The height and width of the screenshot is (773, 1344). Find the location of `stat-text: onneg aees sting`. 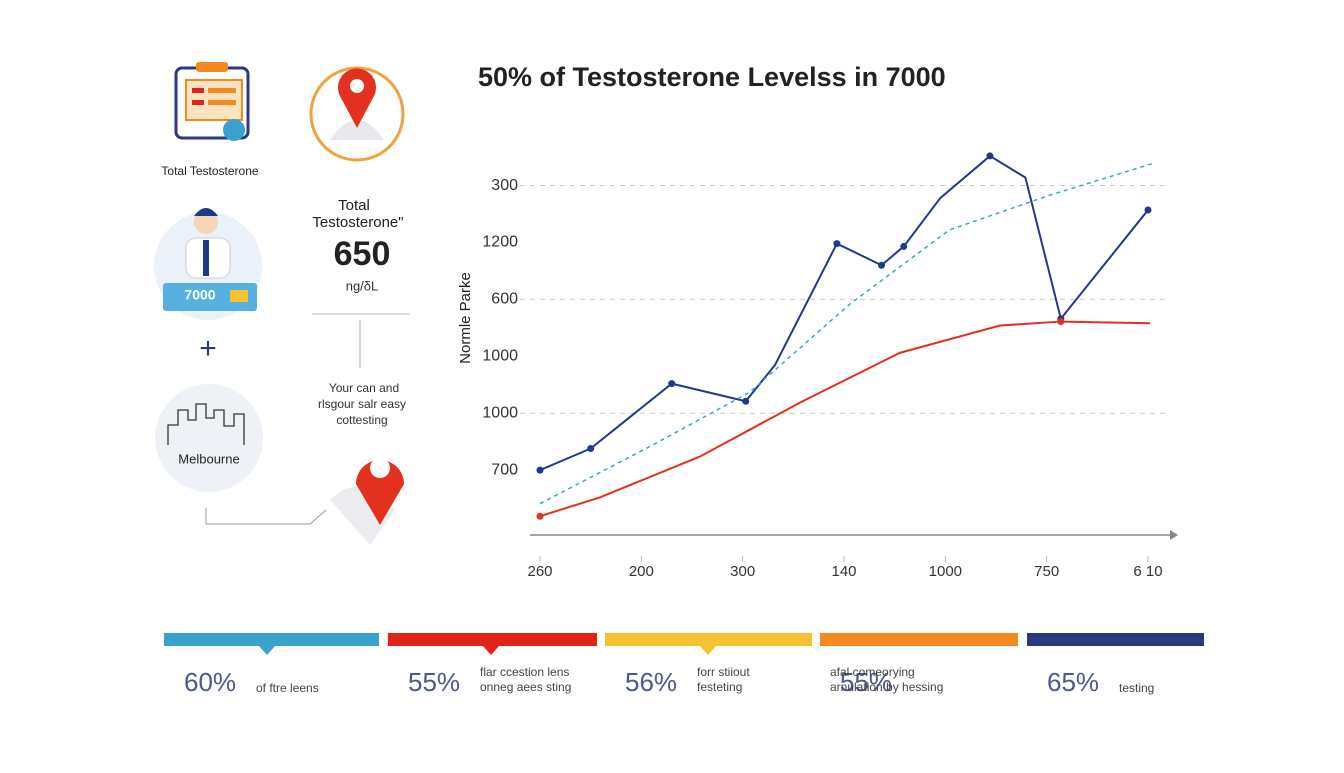

stat-text: onneg aees sting is located at coordinates (525, 687).